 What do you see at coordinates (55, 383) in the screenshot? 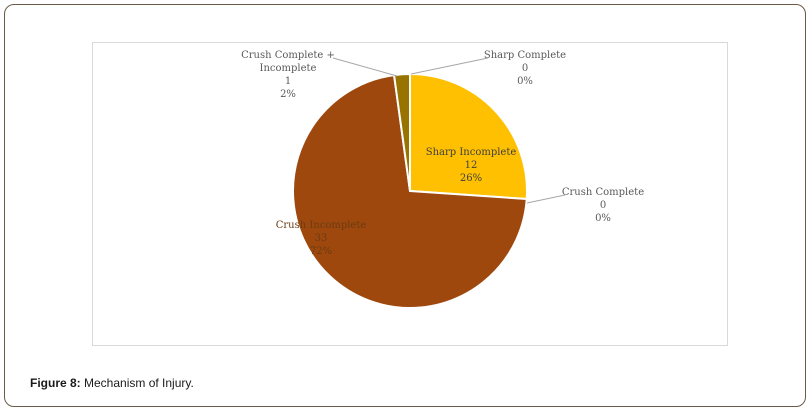
I see `caption-prefix: Figure 8:` at bounding box center [55, 383].